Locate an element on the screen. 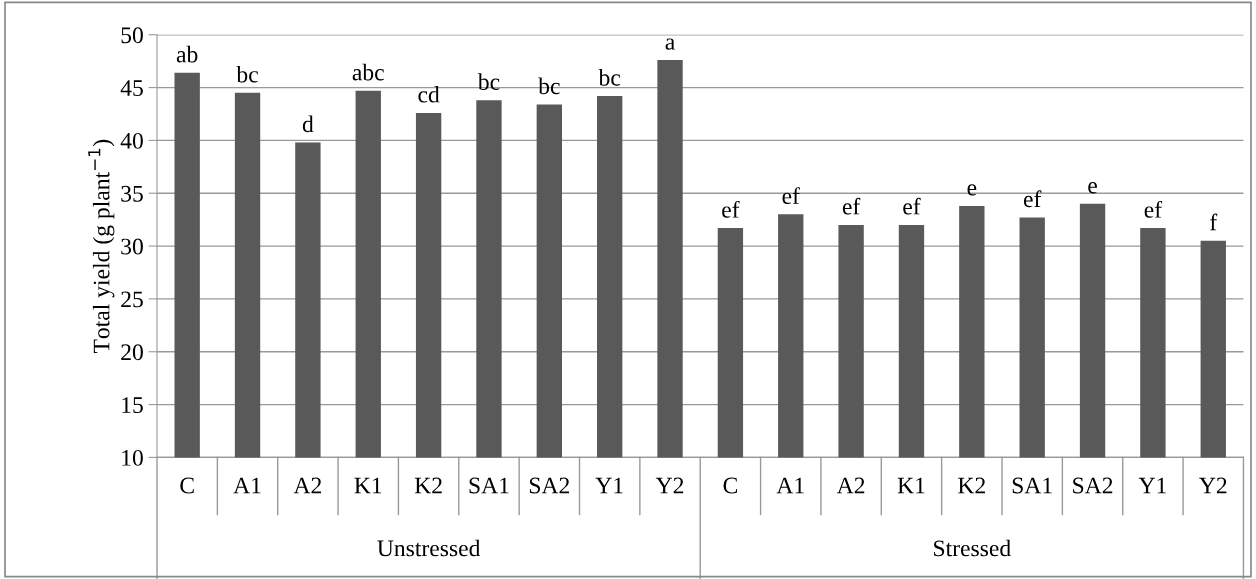  y-tick-label: 25 is located at coordinates (132, 299).